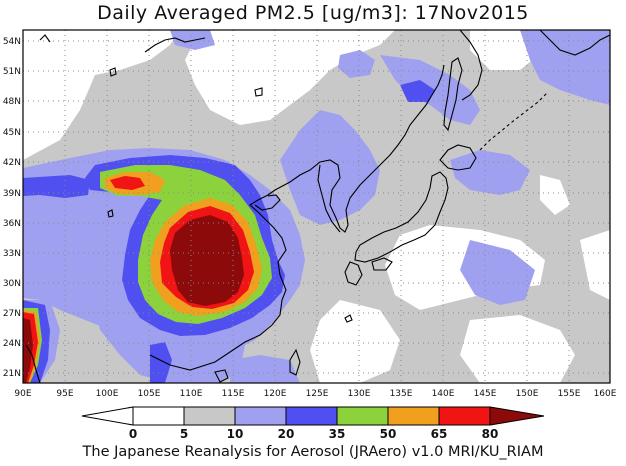 The width and height of the screenshot is (626, 466). What do you see at coordinates (485, 394) in the screenshot?
I see `lon-tick-label: 145E` at bounding box center [485, 394].